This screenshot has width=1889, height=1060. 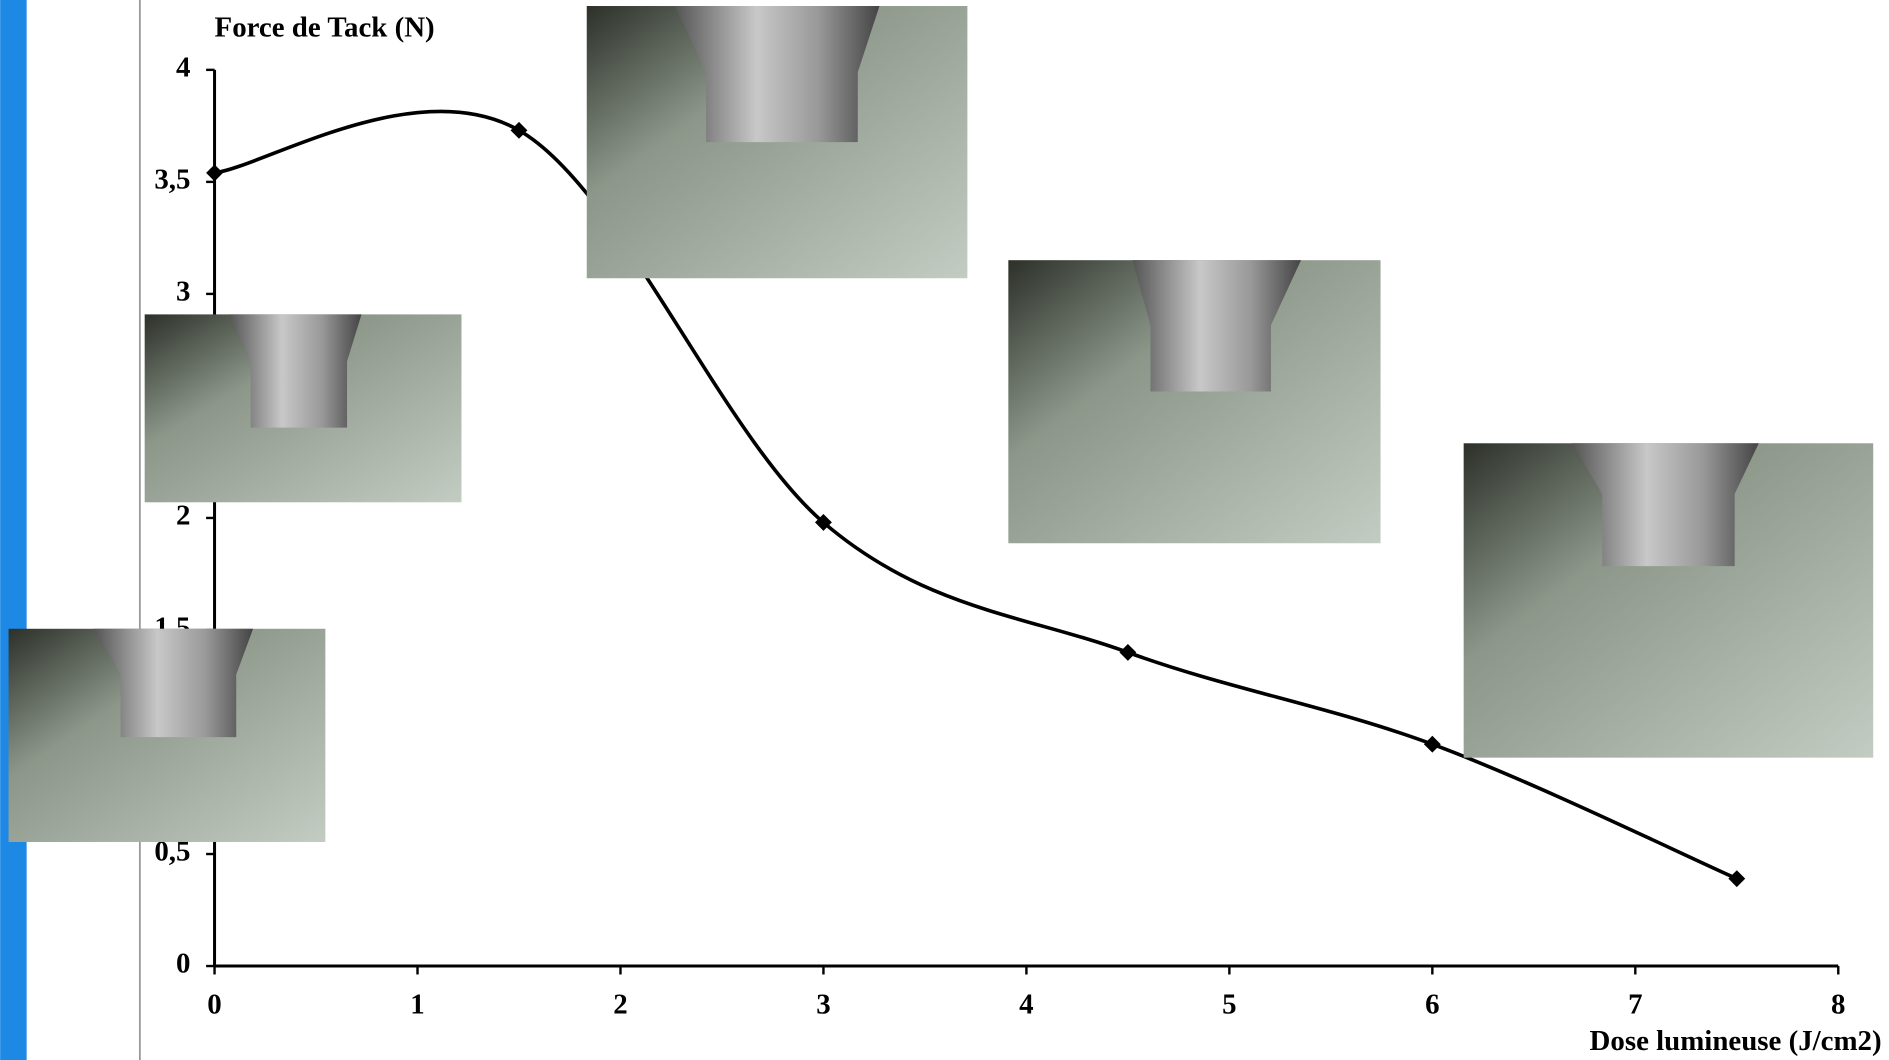 What do you see at coordinates (13, 530) in the screenshot?
I see `side-bar` at bounding box center [13, 530].